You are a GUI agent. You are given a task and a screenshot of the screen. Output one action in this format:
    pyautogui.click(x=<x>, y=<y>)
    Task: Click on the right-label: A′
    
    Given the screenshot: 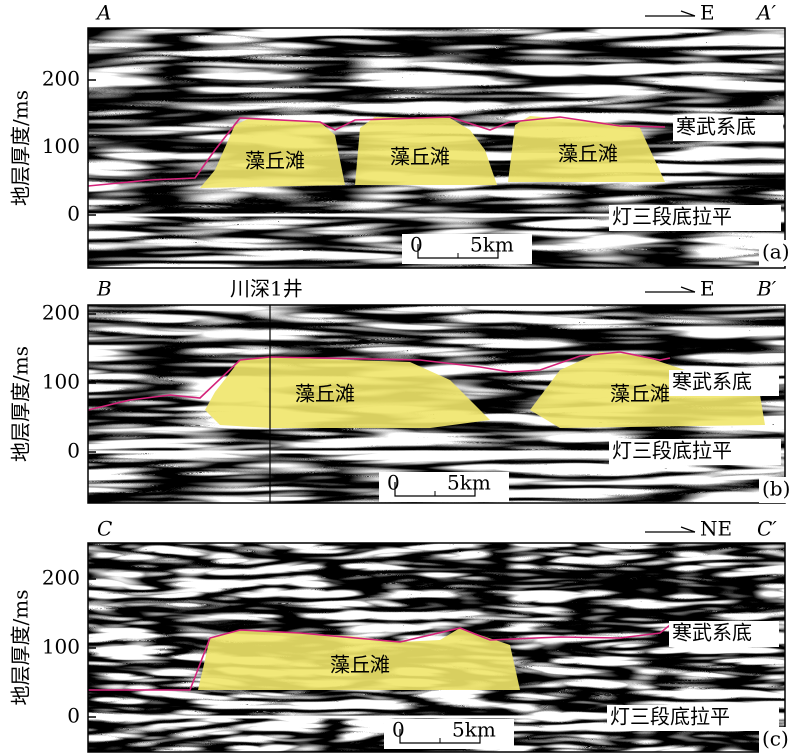 What is the action you would take?
    pyautogui.click(x=765, y=13)
    